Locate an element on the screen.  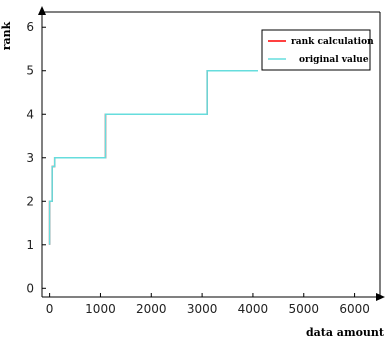
x-tick-label: 2000 is located at coordinates (151, 309).